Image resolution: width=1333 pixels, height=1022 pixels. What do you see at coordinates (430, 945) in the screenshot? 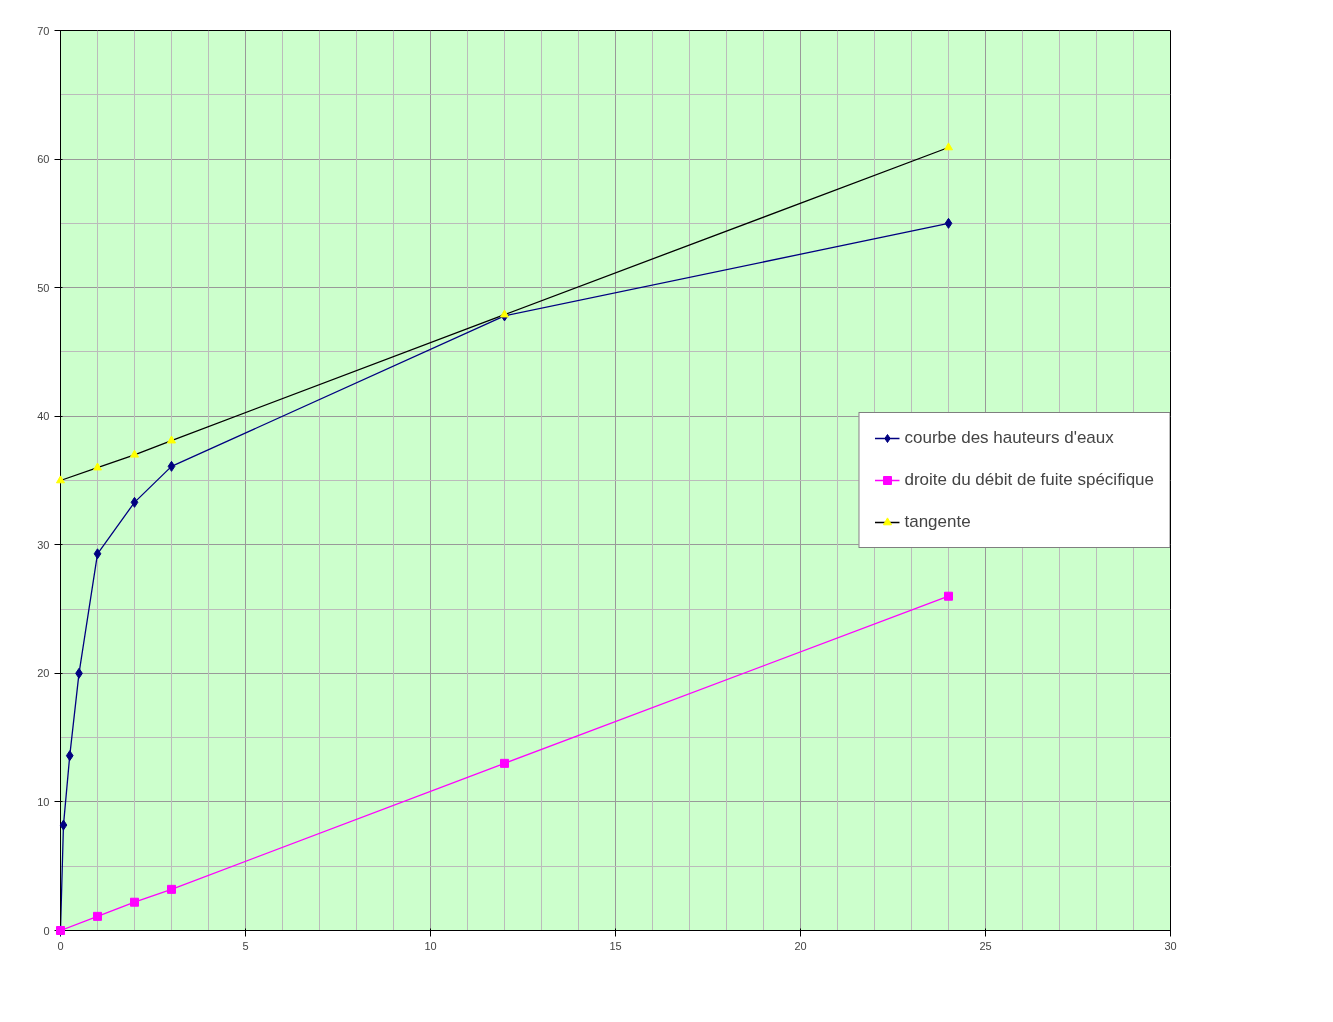
I see `x-tick-label: 10` at bounding box center [430, 945].